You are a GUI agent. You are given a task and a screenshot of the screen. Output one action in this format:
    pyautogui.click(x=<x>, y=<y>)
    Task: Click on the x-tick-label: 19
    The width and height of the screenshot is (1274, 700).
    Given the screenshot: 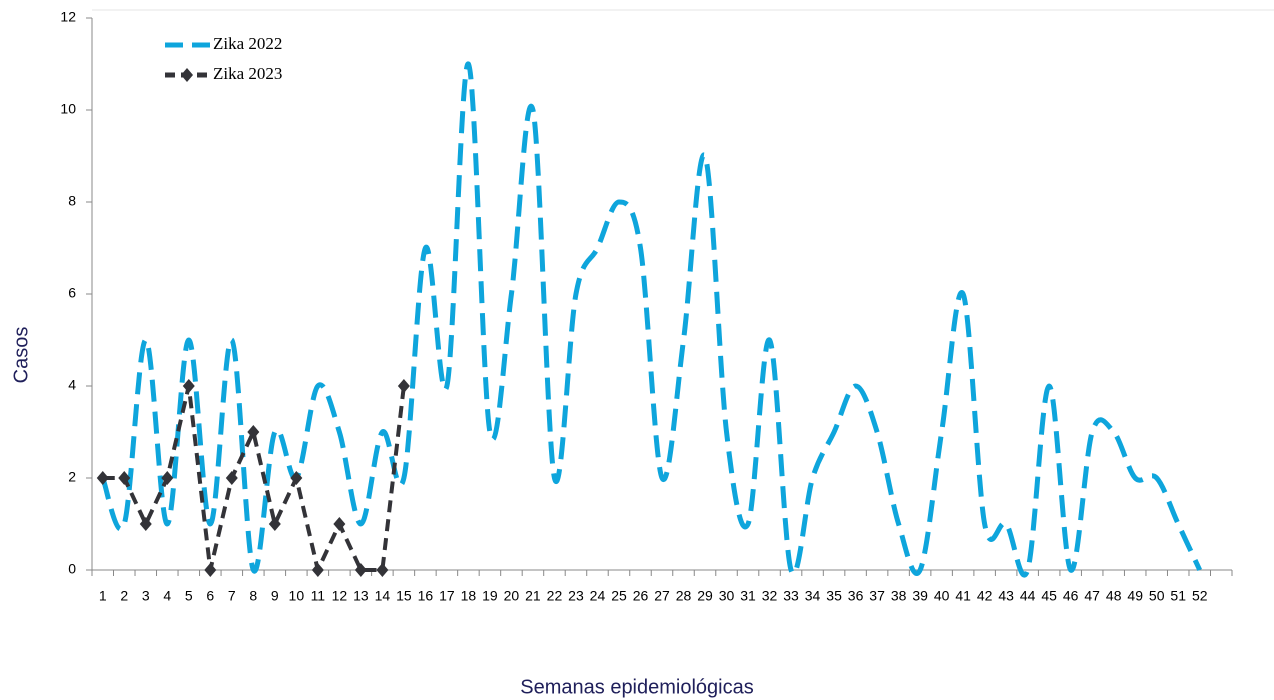 What is the action you would take?
    pyautogui.click(x=490, y=596)
    